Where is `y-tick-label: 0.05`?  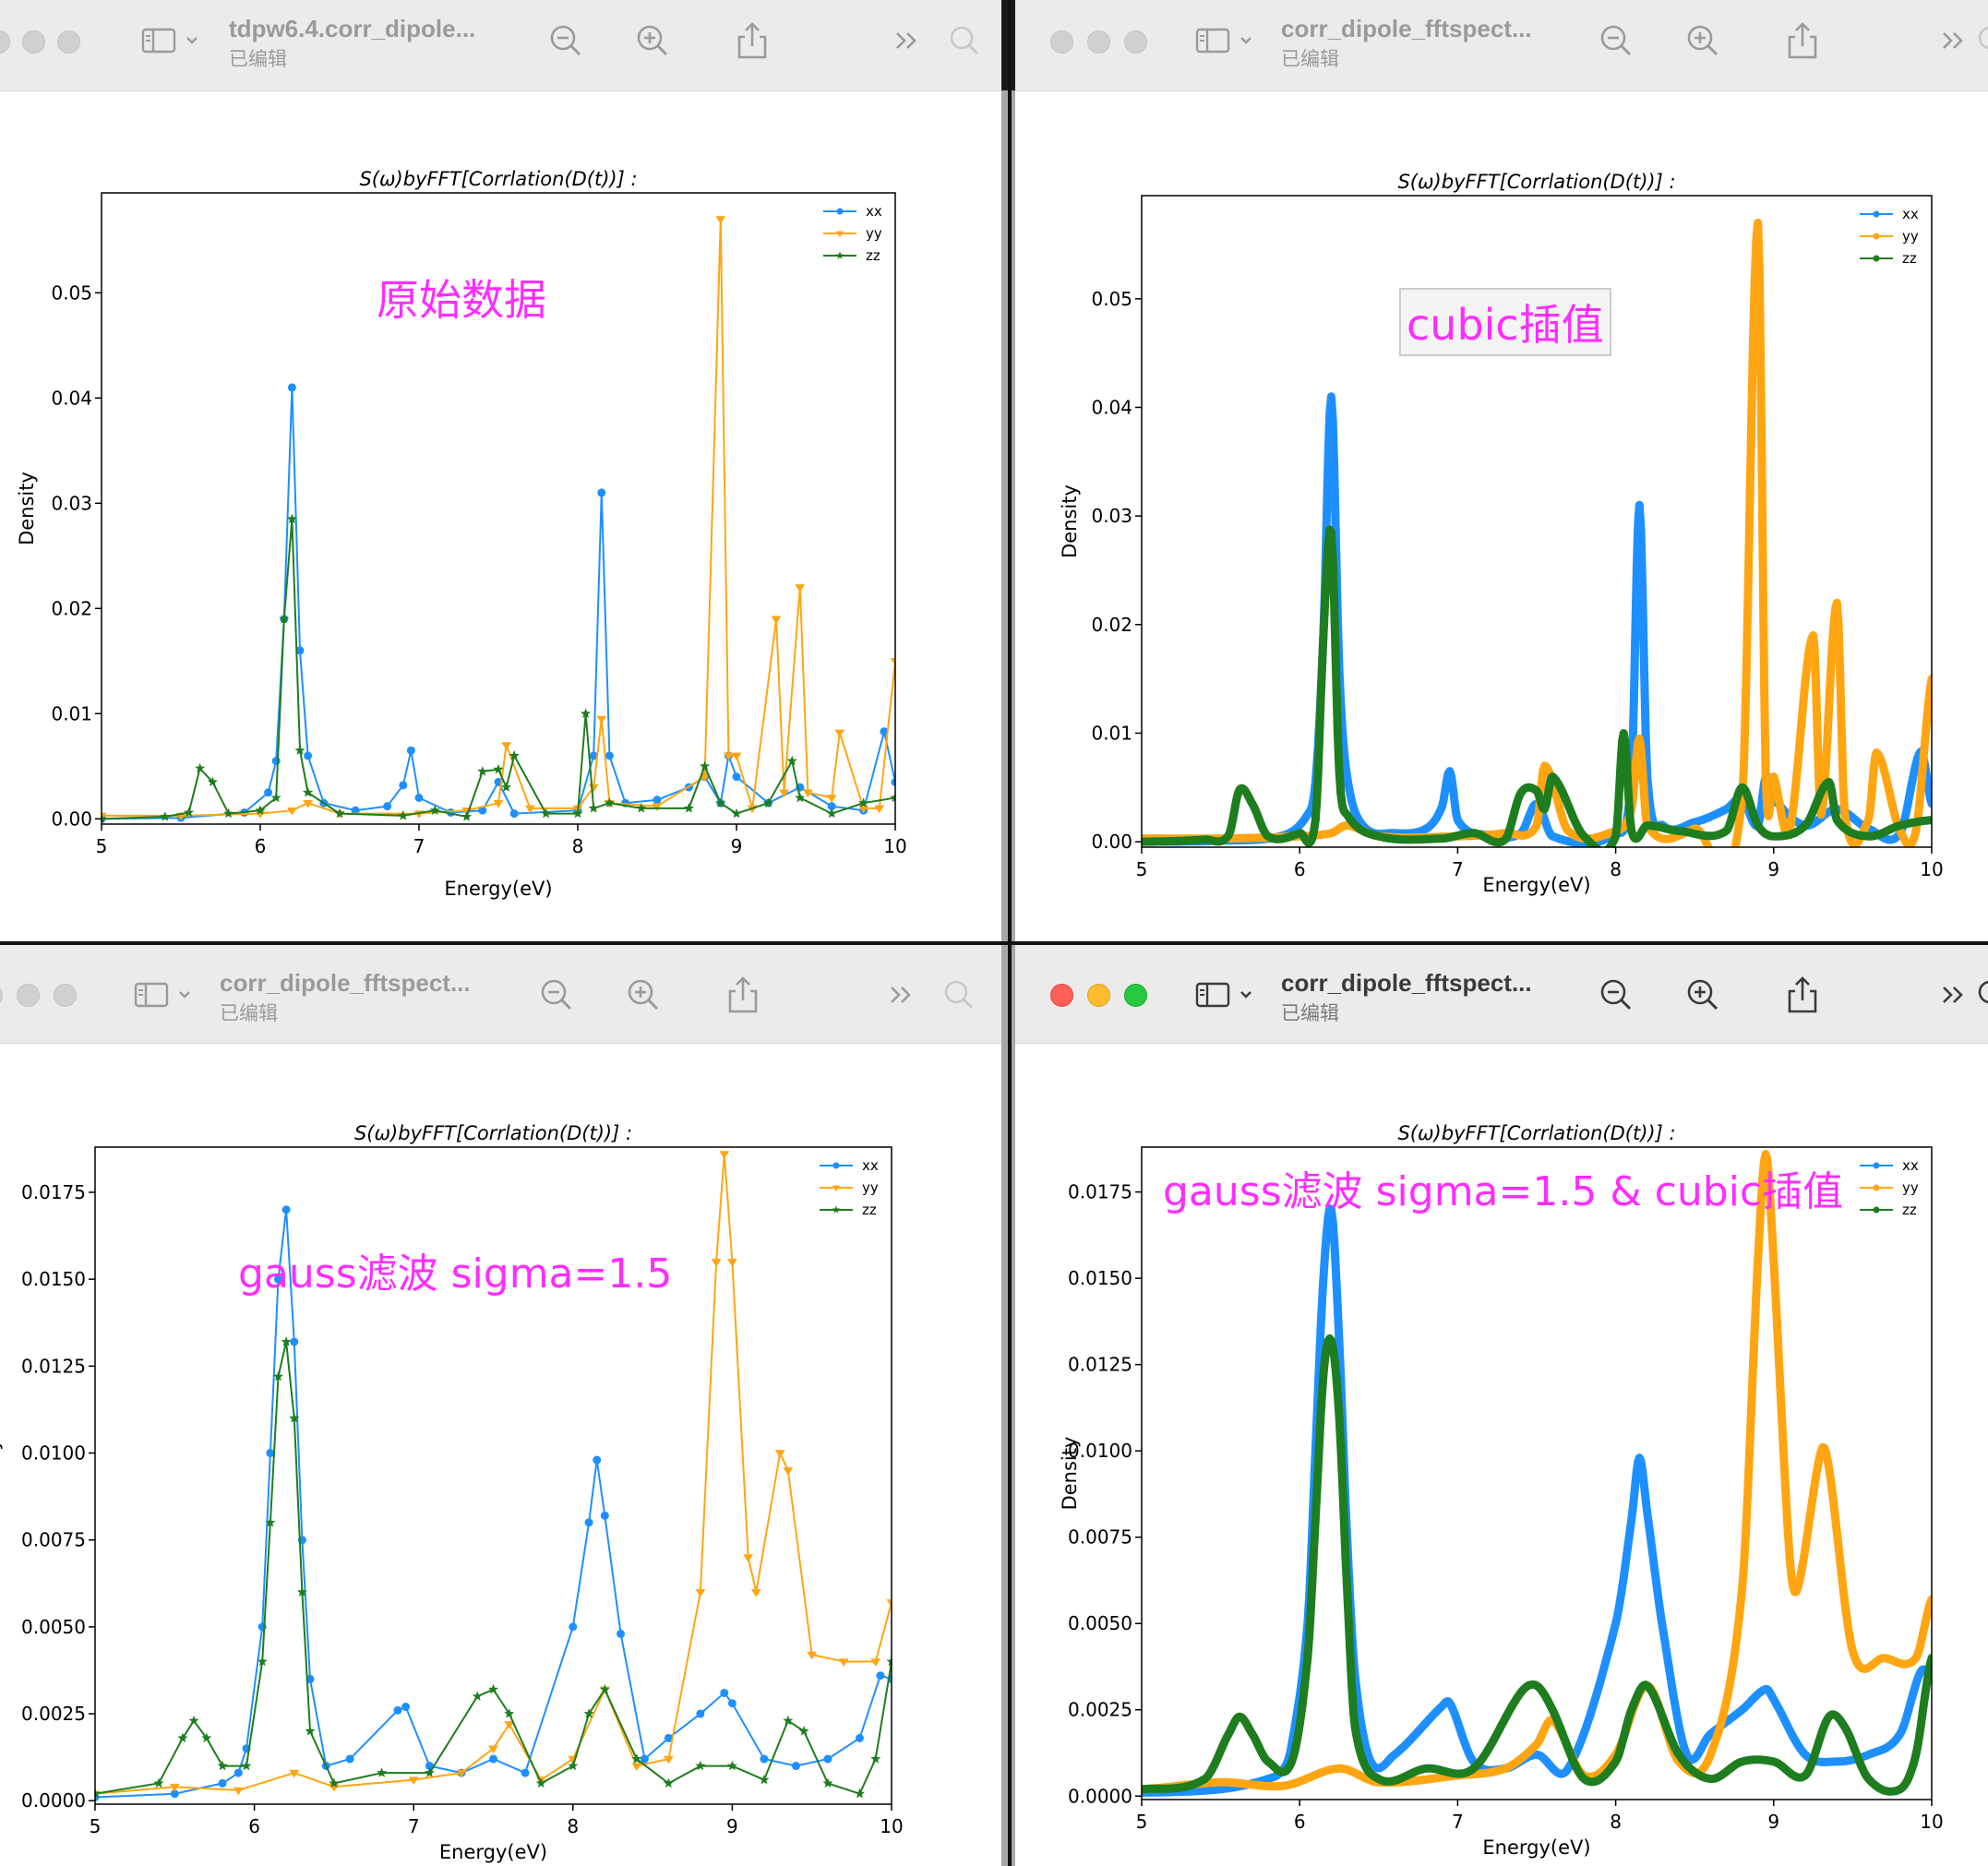 y-tick-label: 0.05 is located at coordinates (1111, 299).